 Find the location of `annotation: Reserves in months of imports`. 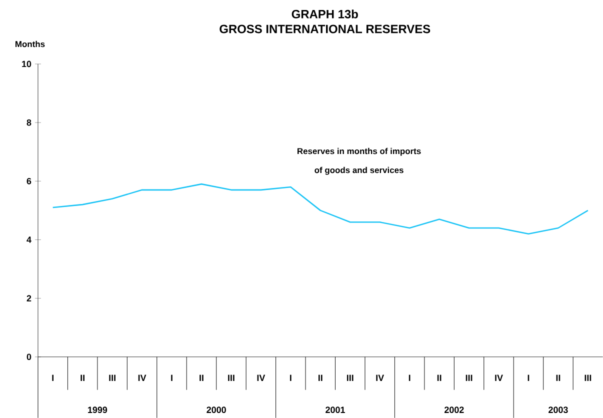

annotation: Reserves in months of imports is located at coordinates (359, 152).